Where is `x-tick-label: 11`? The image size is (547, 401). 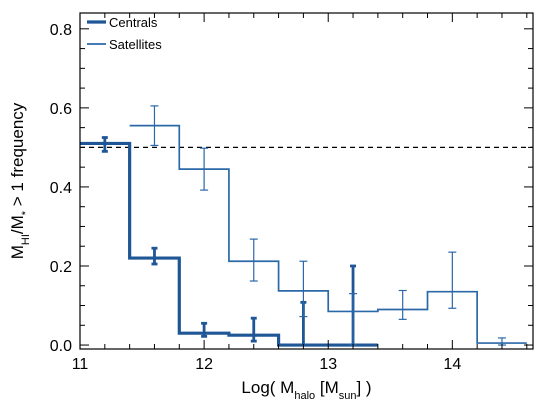 x-tick-label: 11 is located at coordinates (80, 364).